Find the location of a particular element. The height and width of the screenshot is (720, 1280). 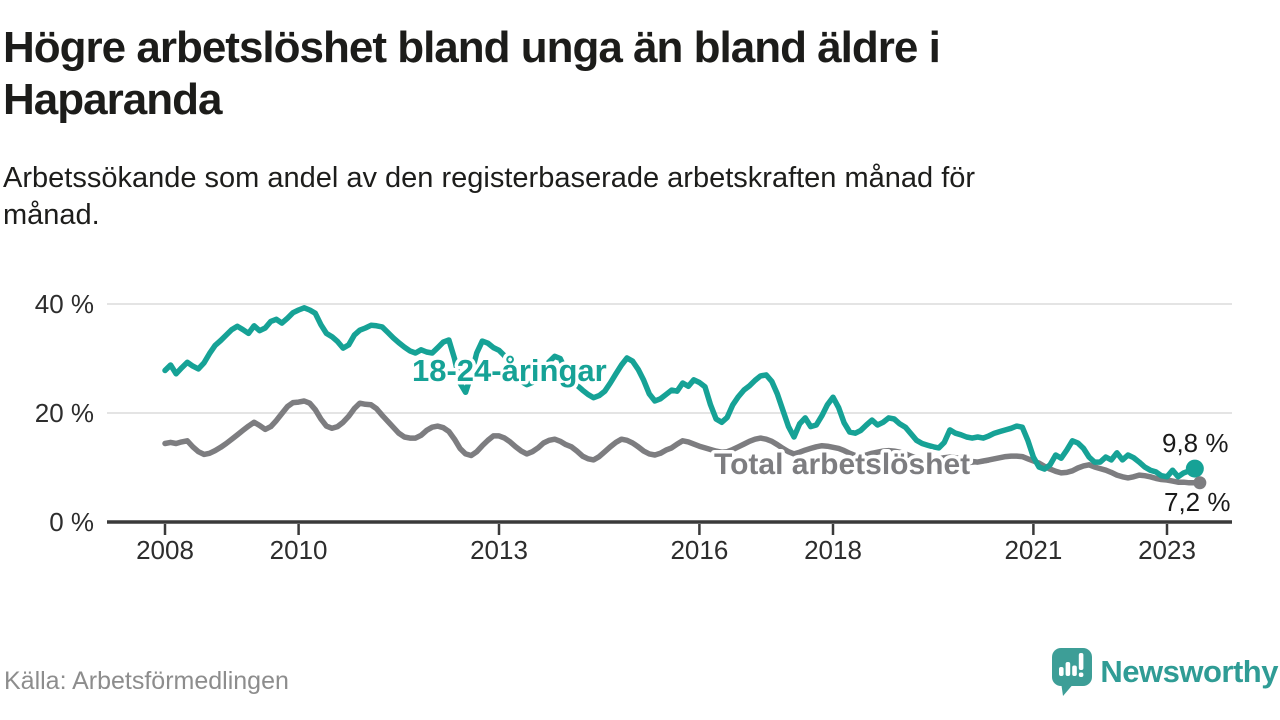

total-label-connector is located at coordinates (975, 462).